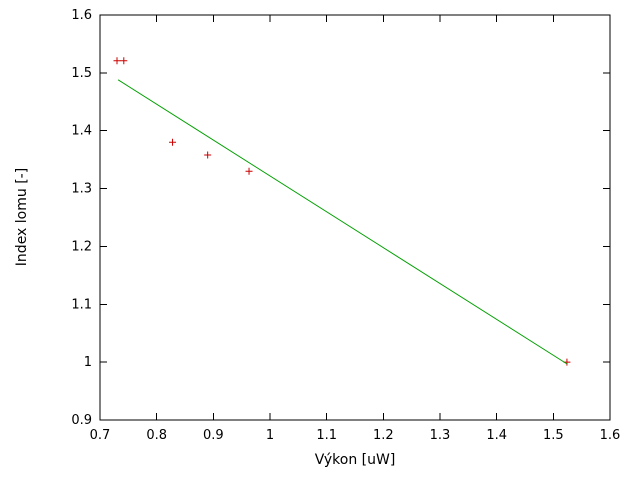 This screenshot has width=640, height=480. I want to click on y-tick-label: 1.6, so click(81, 15).